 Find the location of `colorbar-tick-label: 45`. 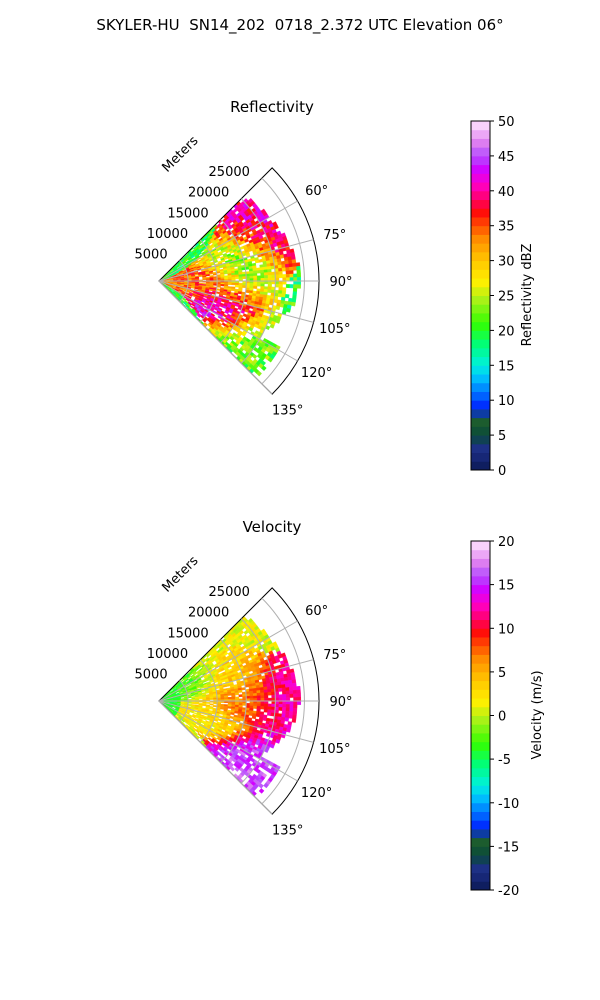

colorbar-tick-label: 45 is located at coordinates (506, 157).